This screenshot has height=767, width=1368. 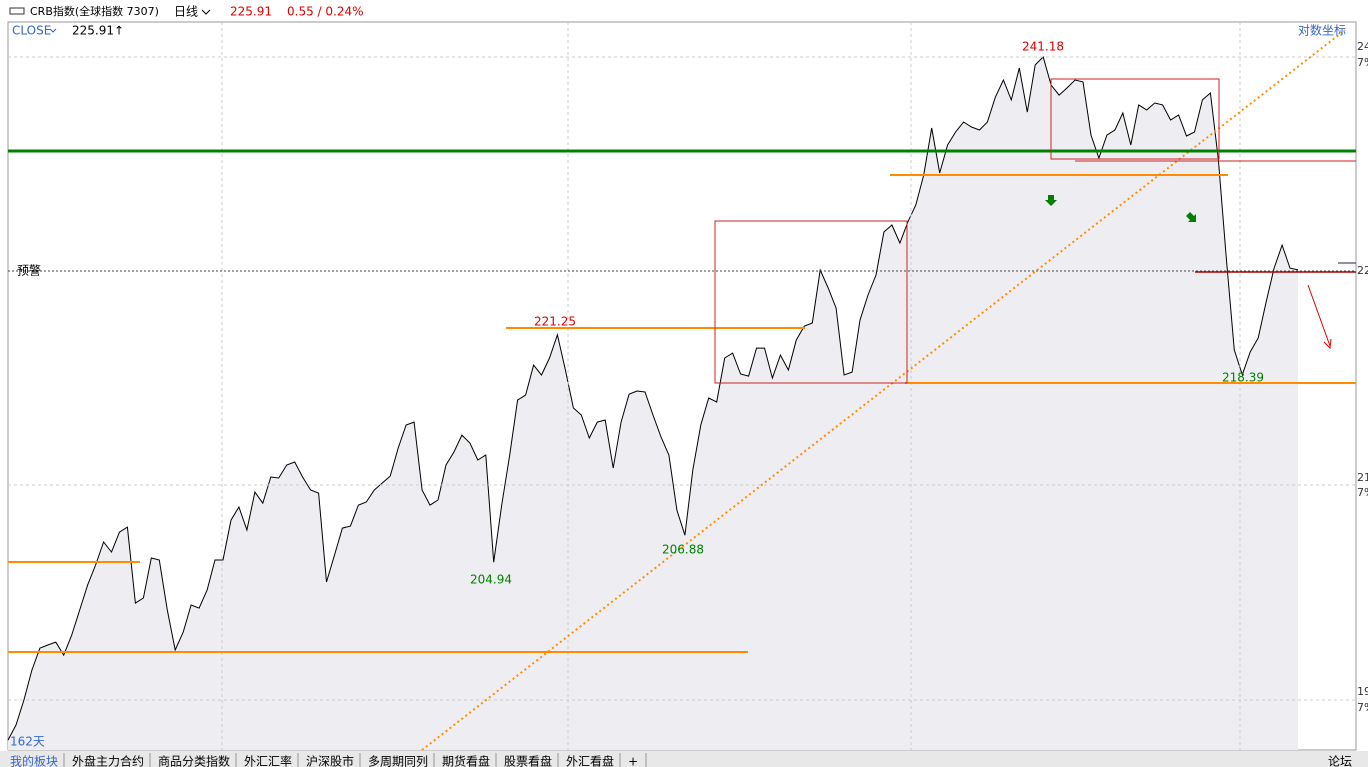 What do you see at coordinates (27, 742) in the screenshot?
I see `days-label: 162天` at bounding box center [27, 742].